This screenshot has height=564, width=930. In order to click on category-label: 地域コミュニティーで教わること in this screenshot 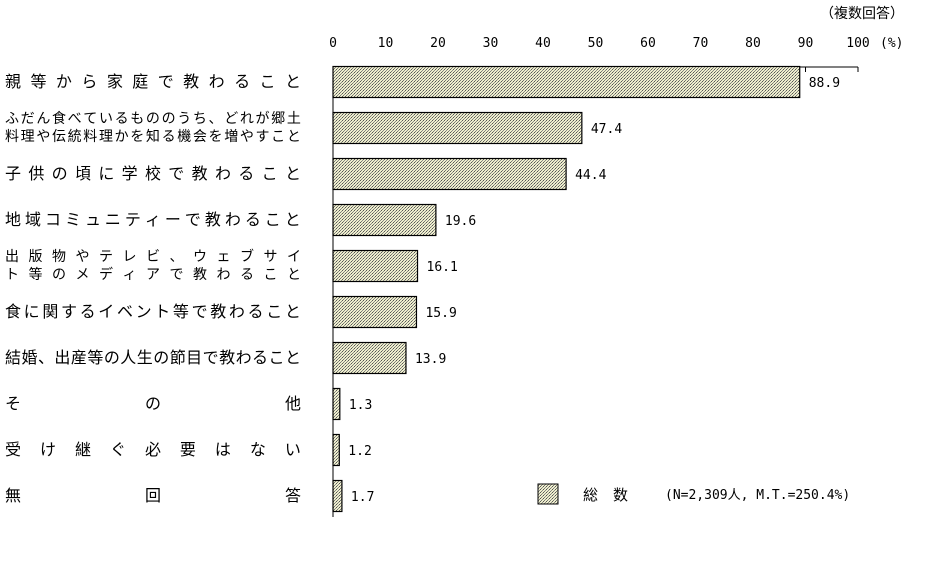, I will do `click(153, 219)`.